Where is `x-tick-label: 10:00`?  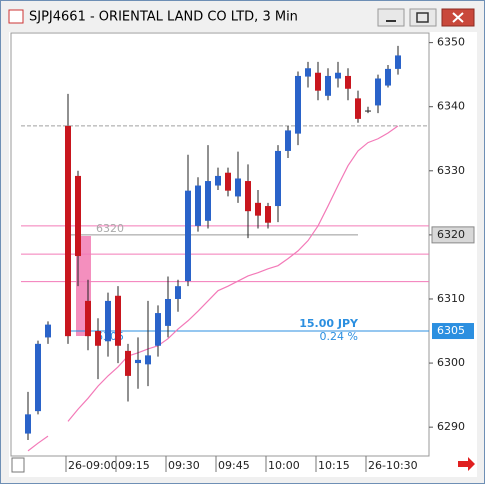 x-tick-label: 10:00 is located at coordinates (284, 465).